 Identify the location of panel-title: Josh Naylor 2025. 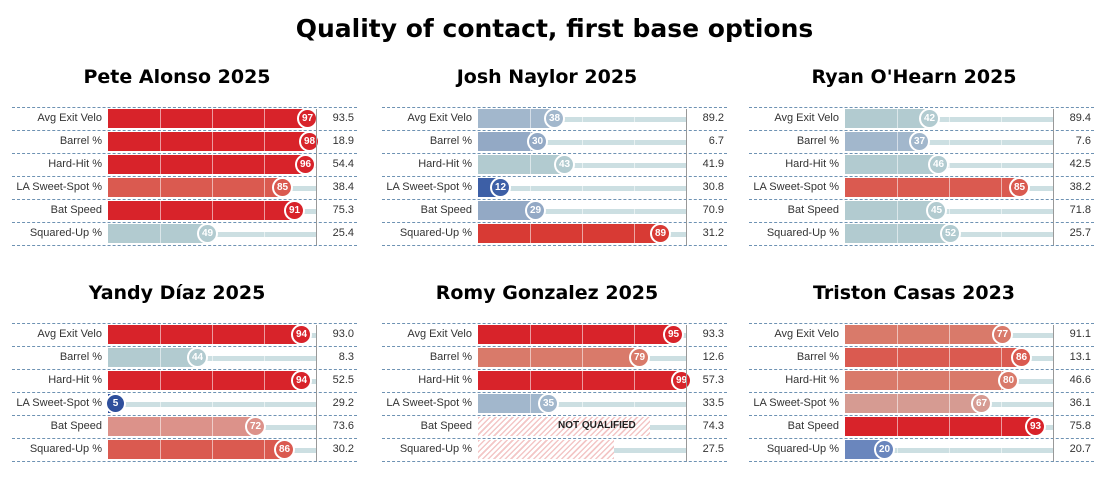
(547, 77).